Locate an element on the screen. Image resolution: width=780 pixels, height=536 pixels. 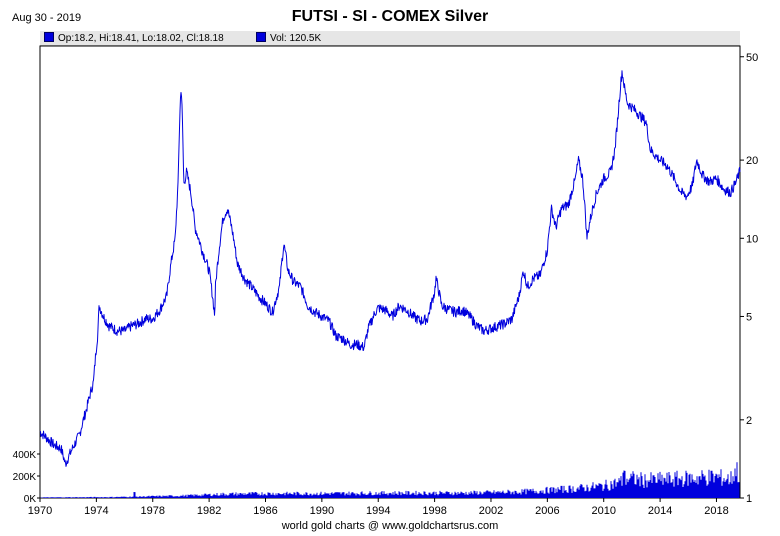
x-tick-label-1994: 1994 is located at coordinates (378, 511).